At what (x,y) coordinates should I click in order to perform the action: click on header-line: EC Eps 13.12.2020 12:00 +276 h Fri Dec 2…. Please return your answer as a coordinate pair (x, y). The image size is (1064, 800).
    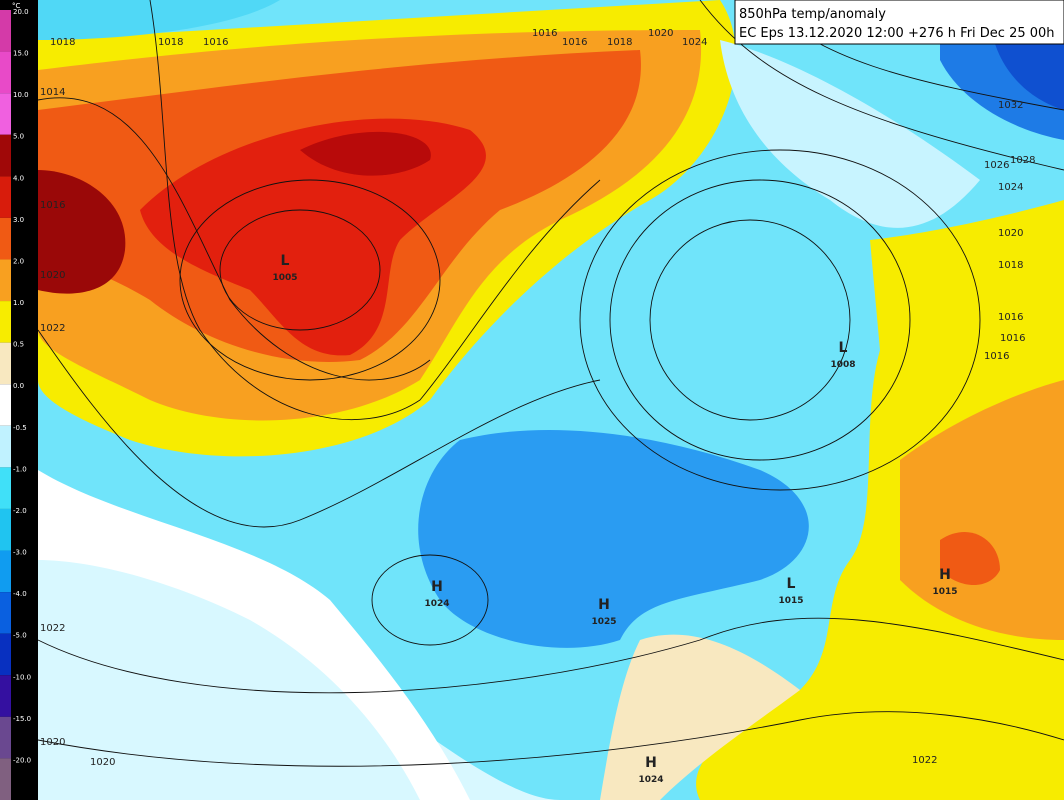
    Looking at the image, I should click on (897, 33).